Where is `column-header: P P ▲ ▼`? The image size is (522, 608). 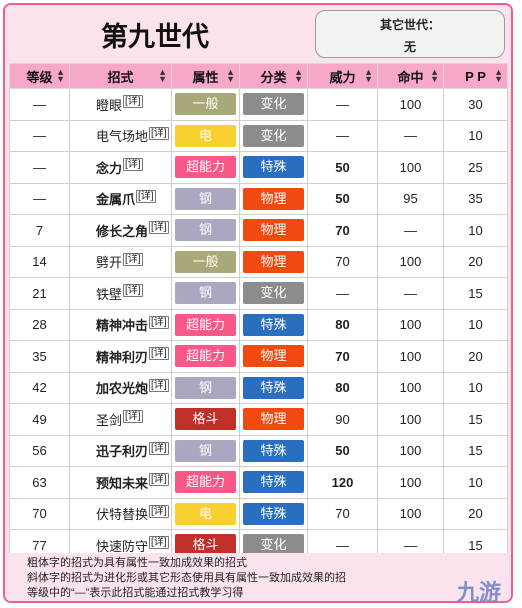 column-header: P P ▲ ▼ is located at coordinates (475, 76).